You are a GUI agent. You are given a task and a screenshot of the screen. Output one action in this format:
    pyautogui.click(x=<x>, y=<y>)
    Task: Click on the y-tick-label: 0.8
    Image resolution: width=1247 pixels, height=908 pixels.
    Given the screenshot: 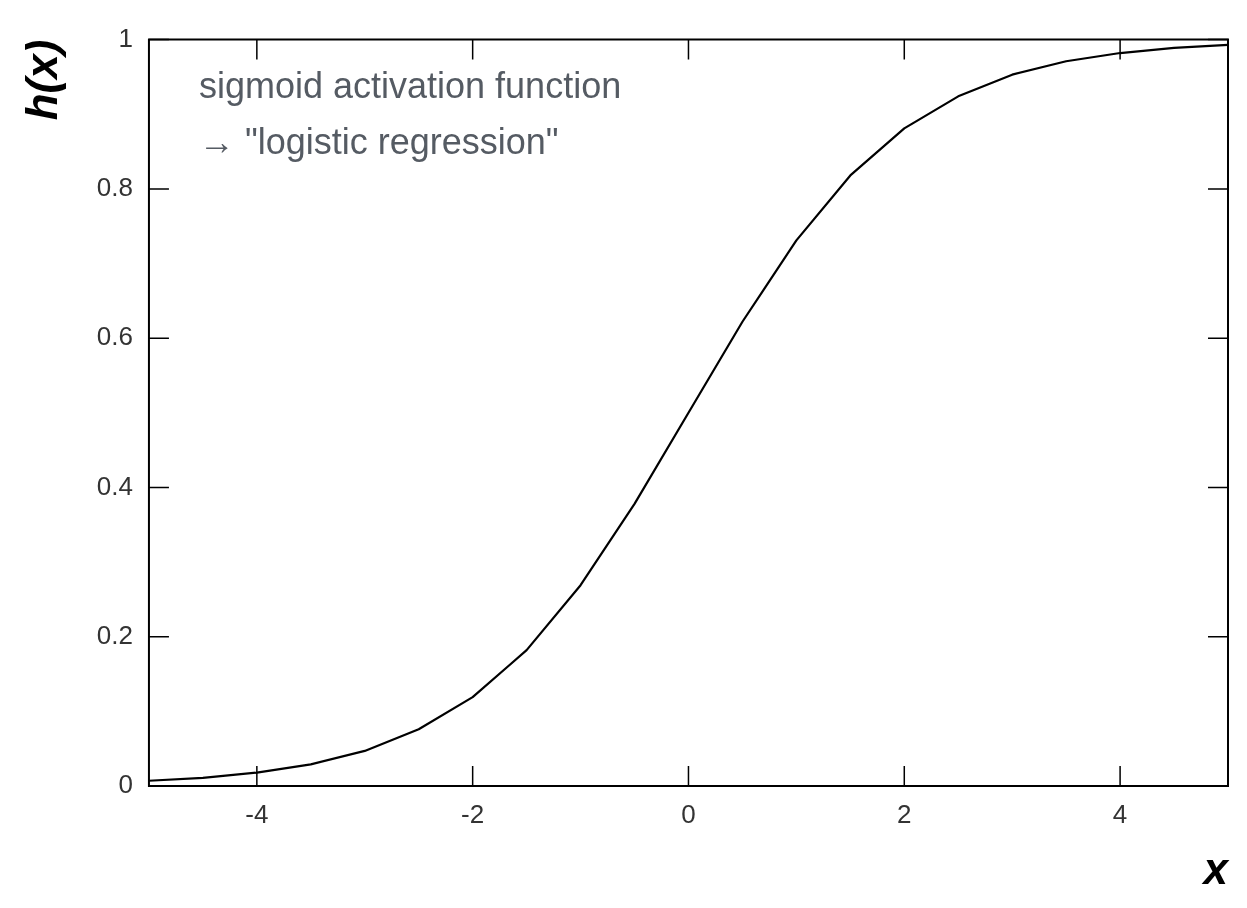 What is the action you would take?
    pyautogui.click(x=114, y=187)
    